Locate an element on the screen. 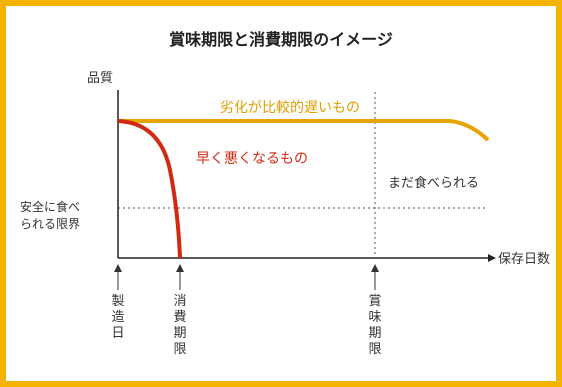  diagram-title: 賞味期限と消費期限のイメージ is located at coordinates (281, 39).